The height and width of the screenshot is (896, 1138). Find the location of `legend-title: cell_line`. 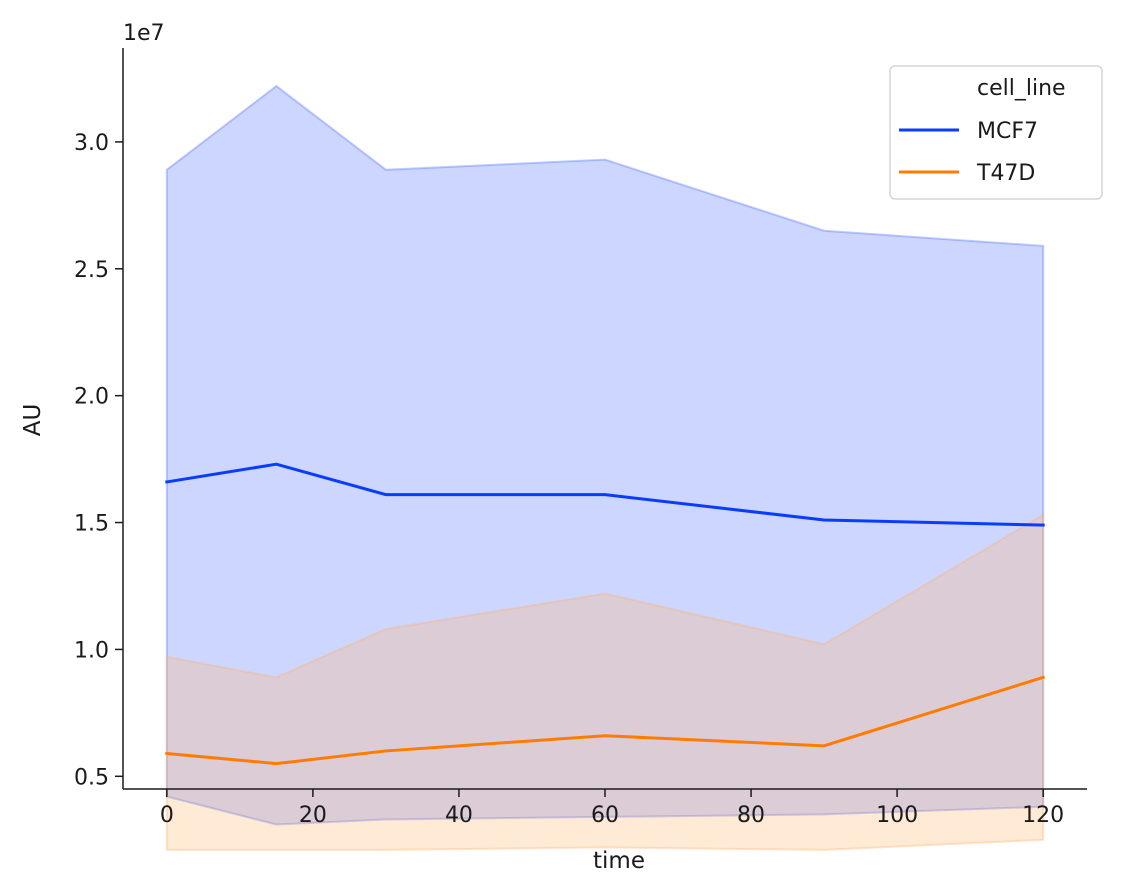

legend-title: cell_line is located at coordinates (1021, 88).